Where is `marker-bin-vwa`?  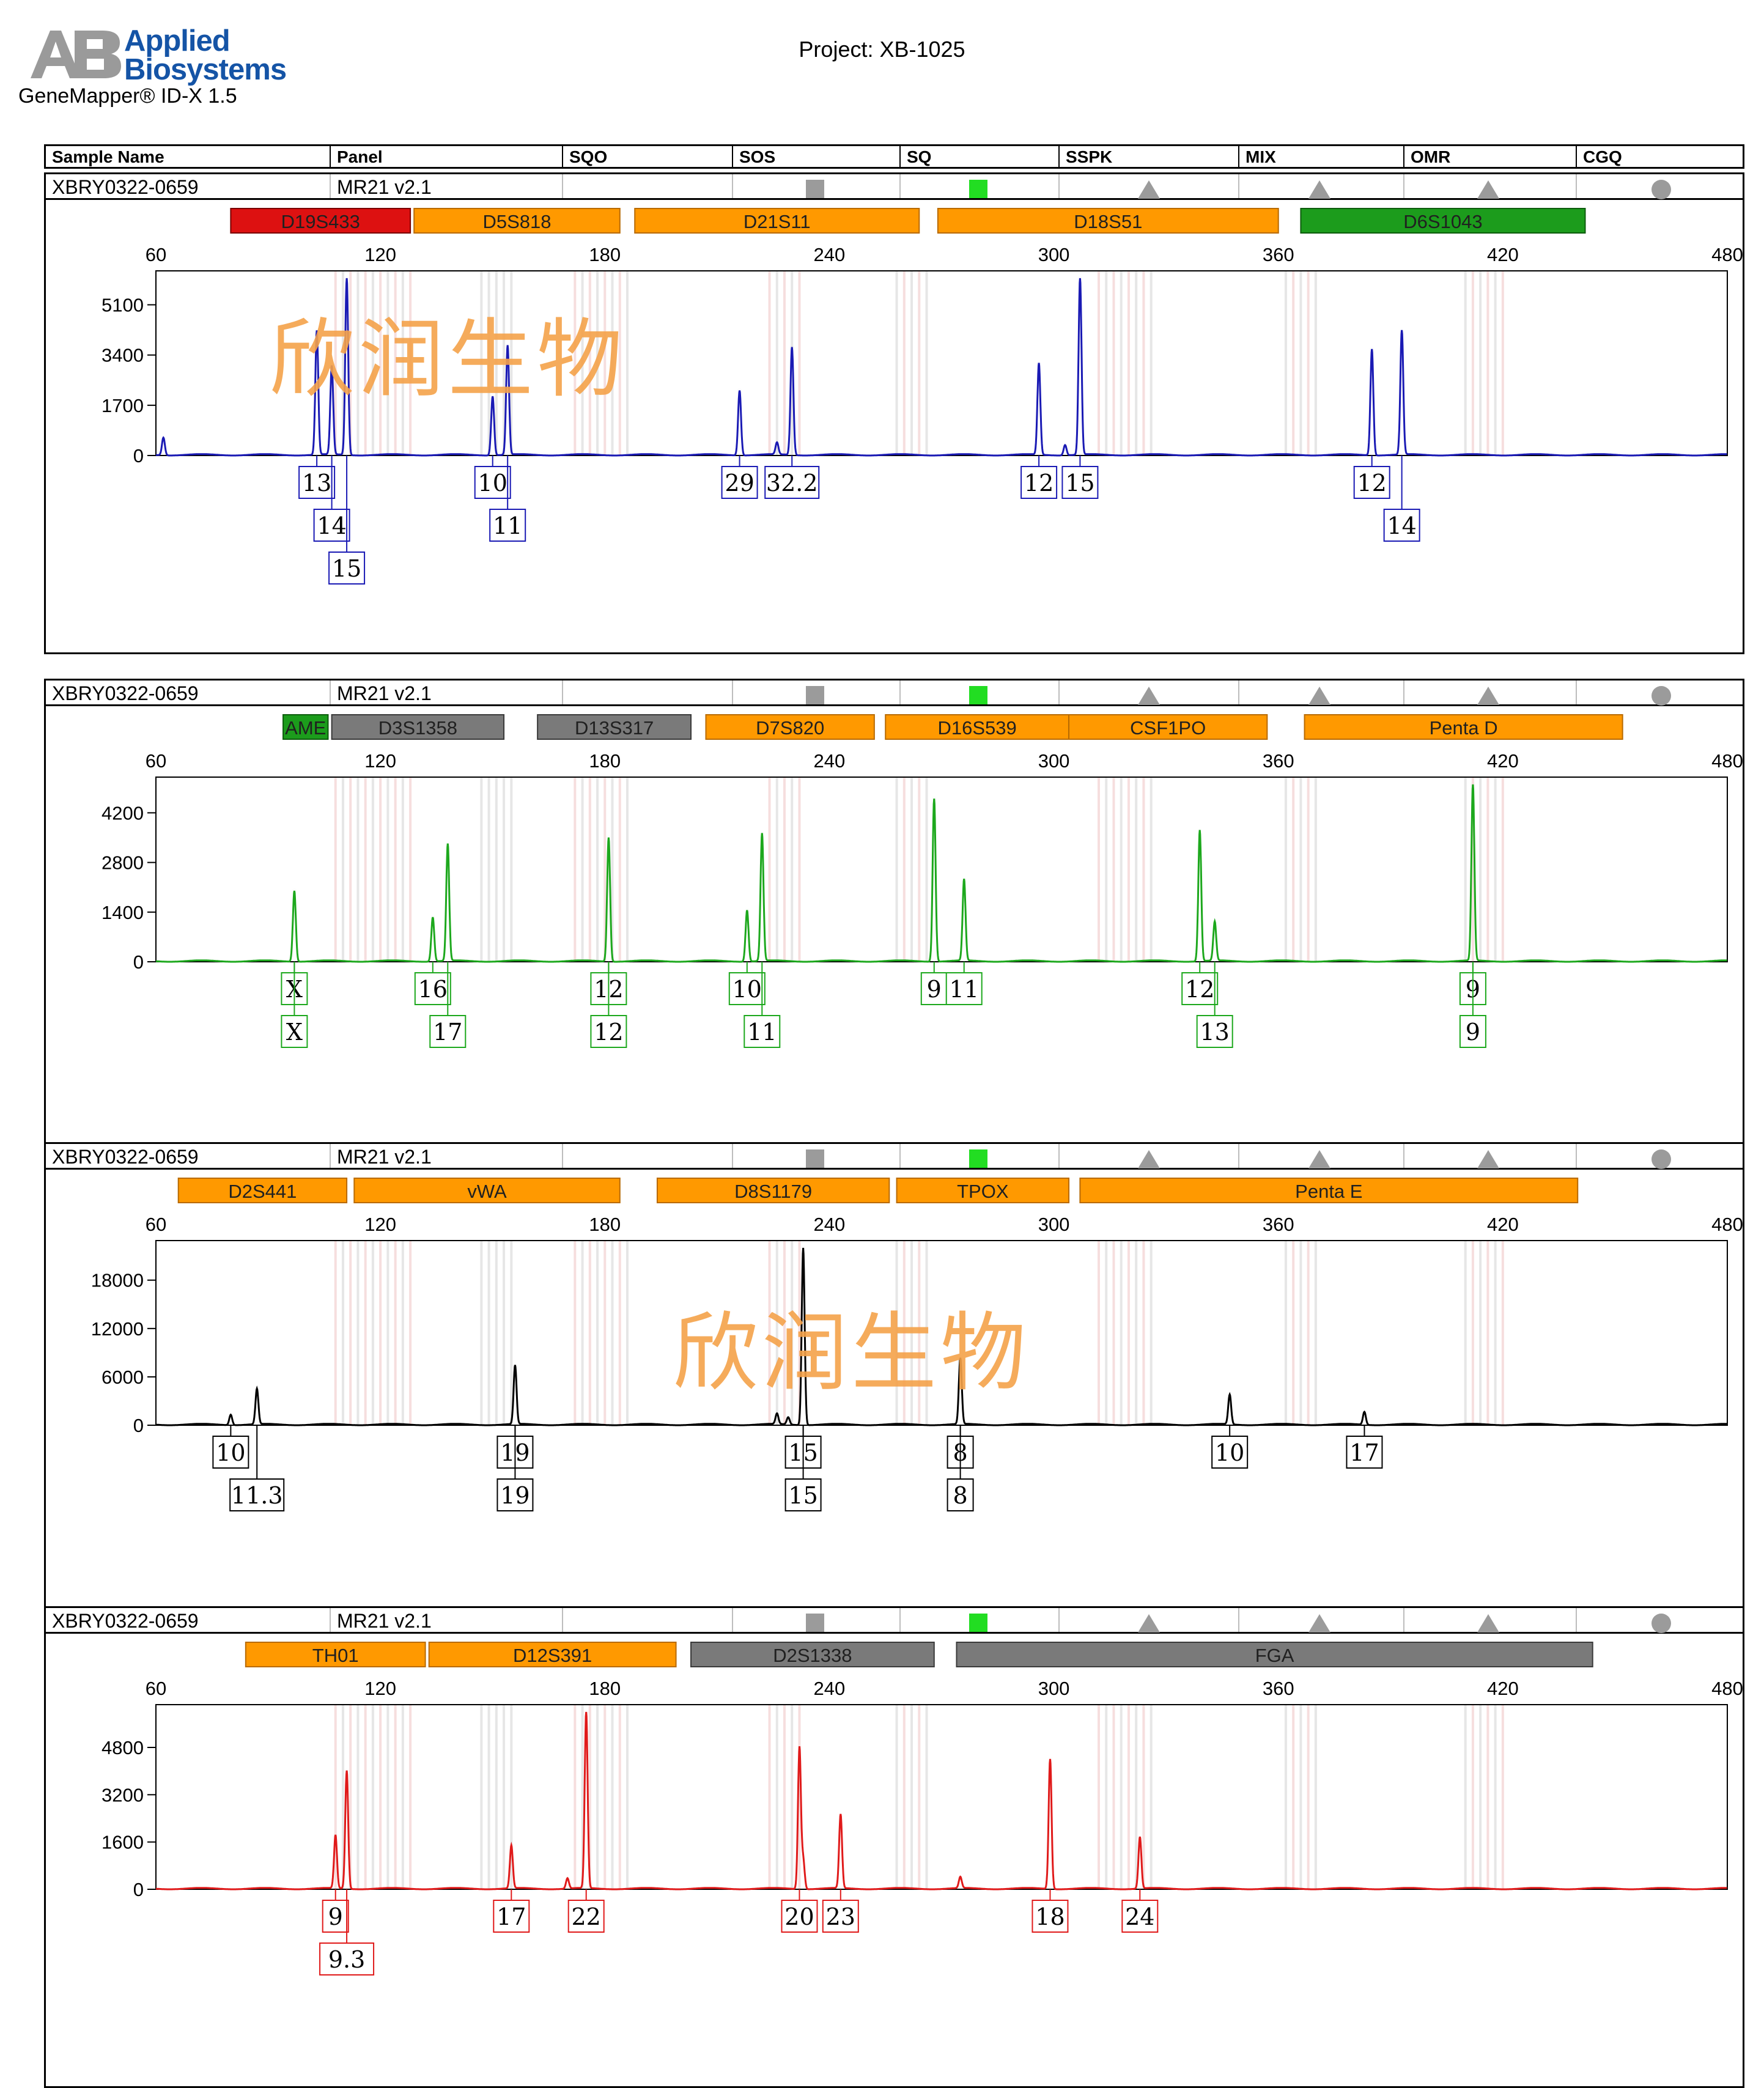
marker-bin-vwa is located at coordinates (487, 1190).